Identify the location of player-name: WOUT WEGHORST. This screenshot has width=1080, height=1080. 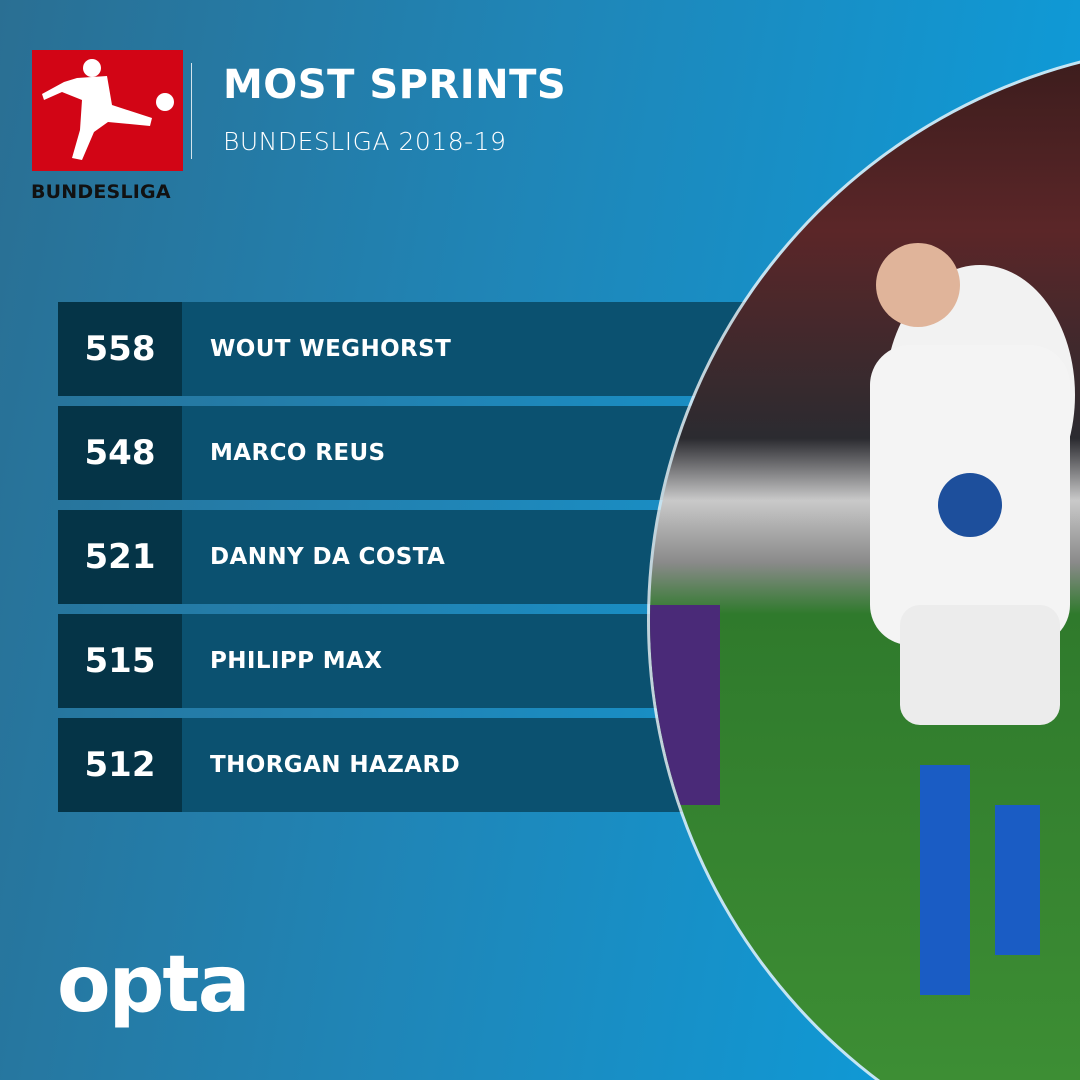
(331, 349).